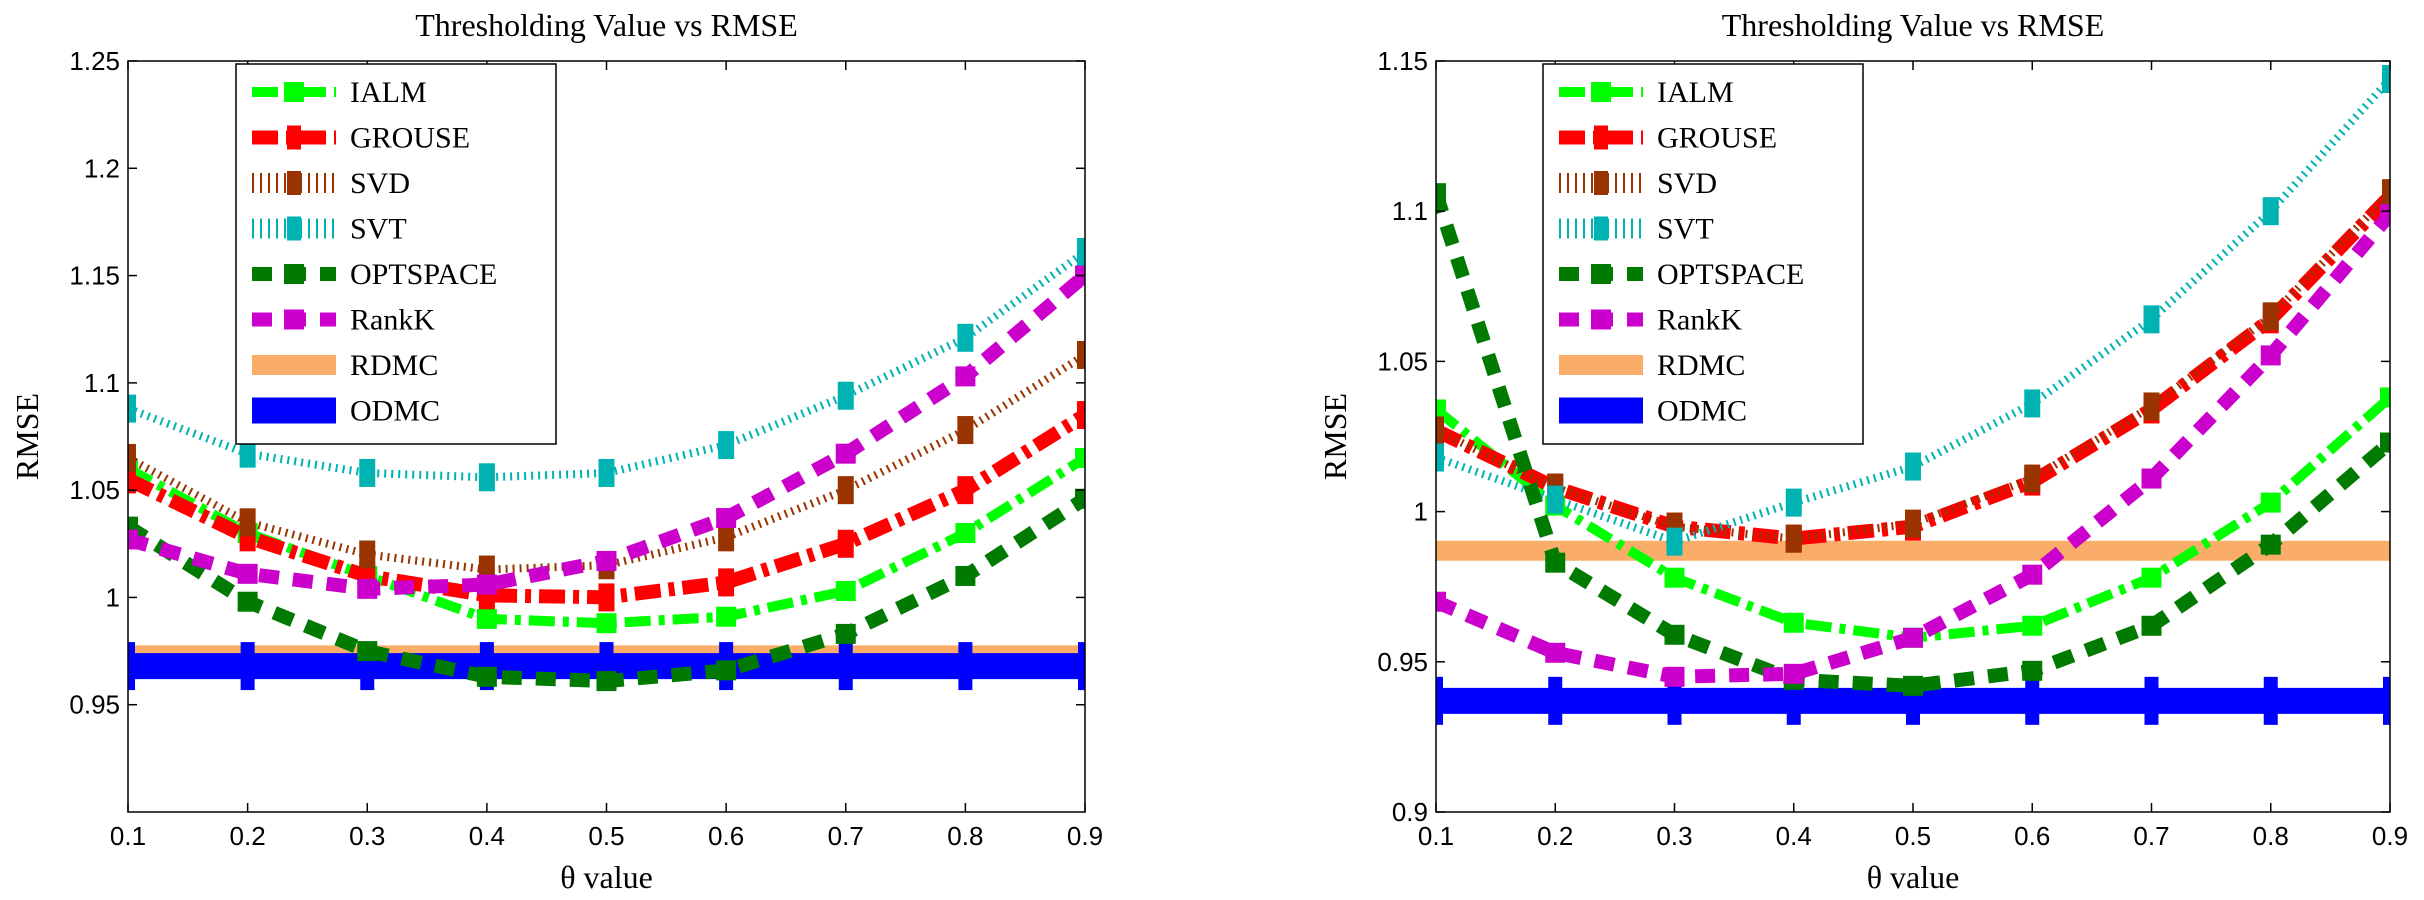 This screenshot has width=2424, height=900. I want to click on y-tick-label: 0.95, so click(94, 705).